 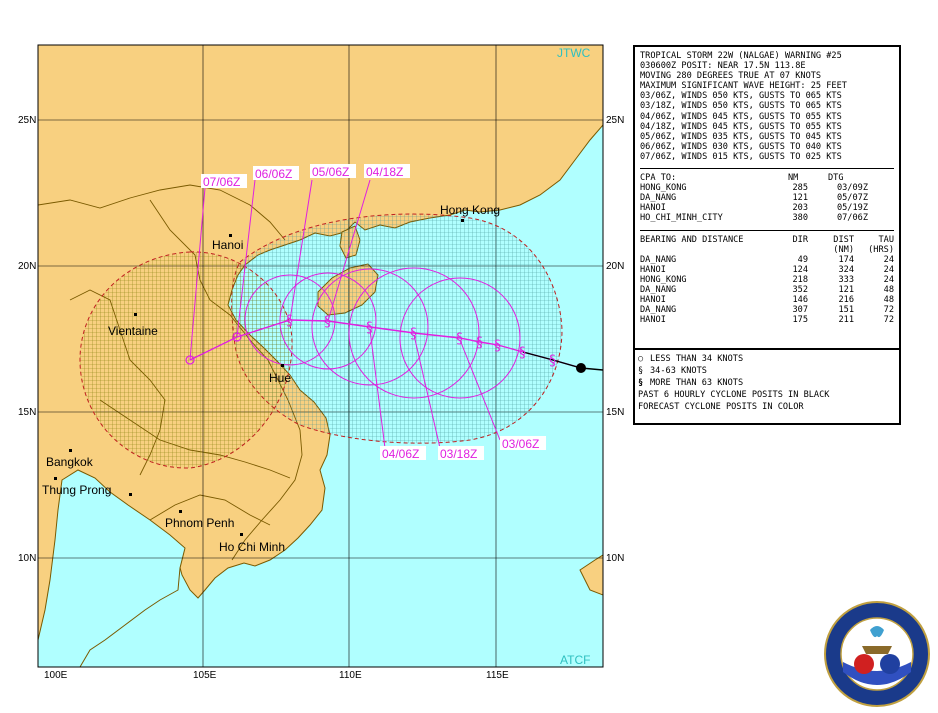 What do you see at coordinates (574, 53) in the screenshot?
I see `jtwc-label: JTWC` at bounding box center [574, 53].